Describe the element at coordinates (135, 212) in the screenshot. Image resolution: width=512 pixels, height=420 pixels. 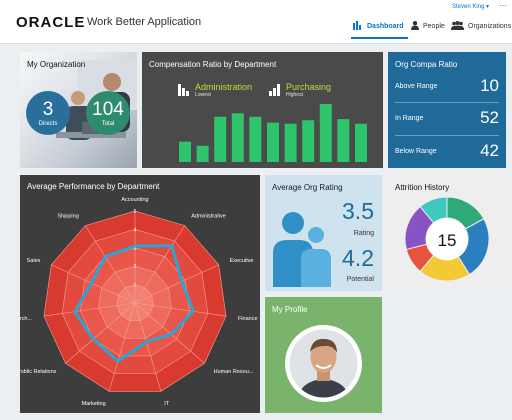
I see `radar-scale-label: 5` at that location.